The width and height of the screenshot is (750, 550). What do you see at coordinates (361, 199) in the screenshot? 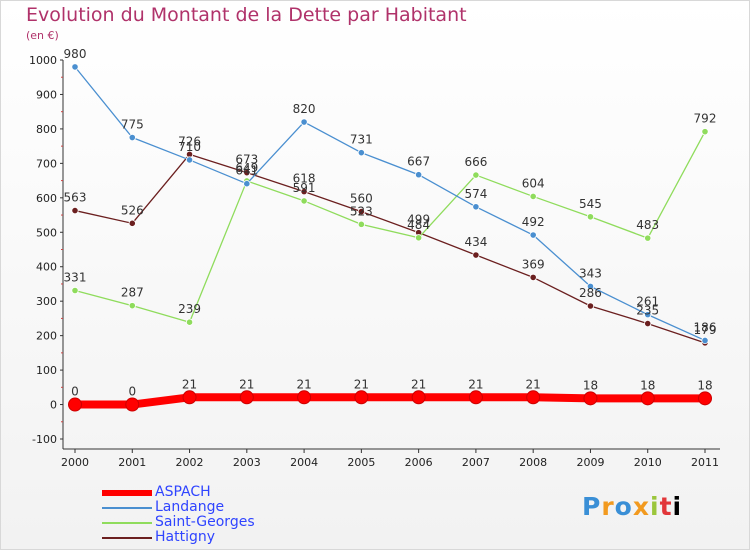
I see `data-label-hattigny: 560` at bounding box center [361, 199].